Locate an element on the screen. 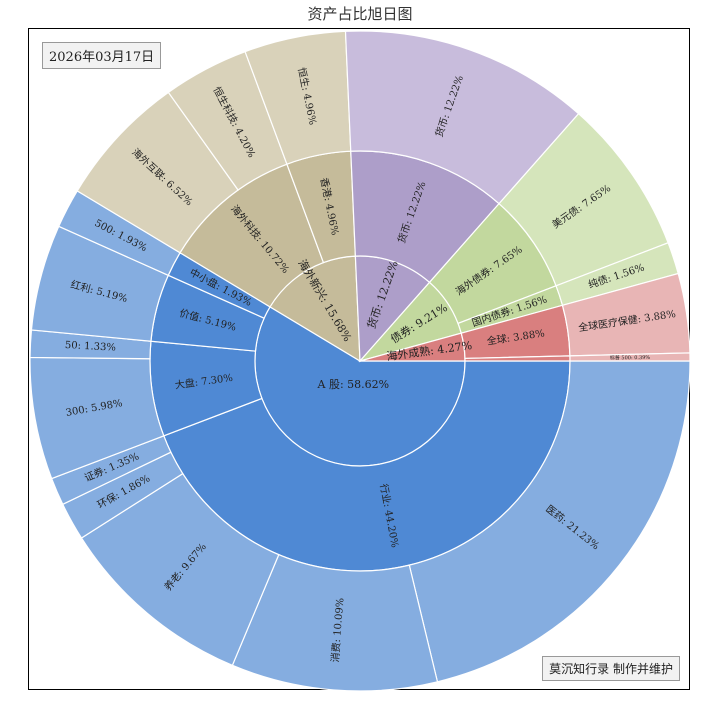  credit-label: 莫沉知行录 制作并维护 is located at coordinates (611, 668).